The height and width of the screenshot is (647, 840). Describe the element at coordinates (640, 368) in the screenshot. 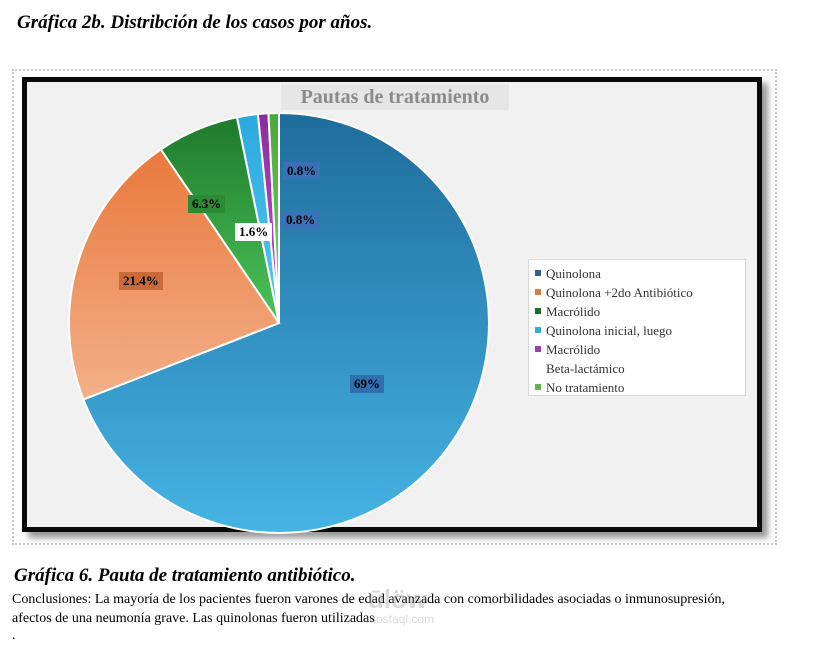

I see `legend-item: Beta-lactámico` at that location.